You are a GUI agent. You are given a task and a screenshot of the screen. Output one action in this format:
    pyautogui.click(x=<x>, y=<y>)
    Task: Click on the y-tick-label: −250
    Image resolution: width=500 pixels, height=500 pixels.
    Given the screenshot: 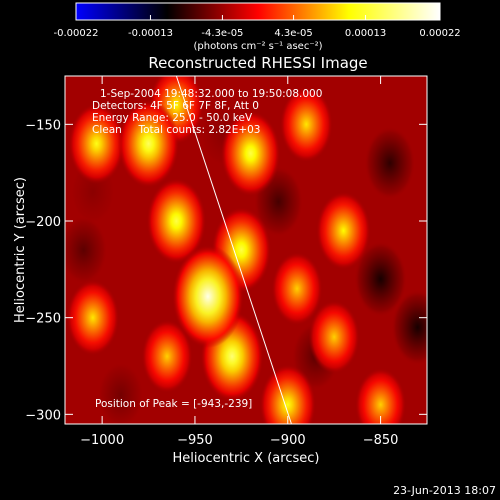 What is the action you would take?
    pyautogui.click(x=43, y=319)
    